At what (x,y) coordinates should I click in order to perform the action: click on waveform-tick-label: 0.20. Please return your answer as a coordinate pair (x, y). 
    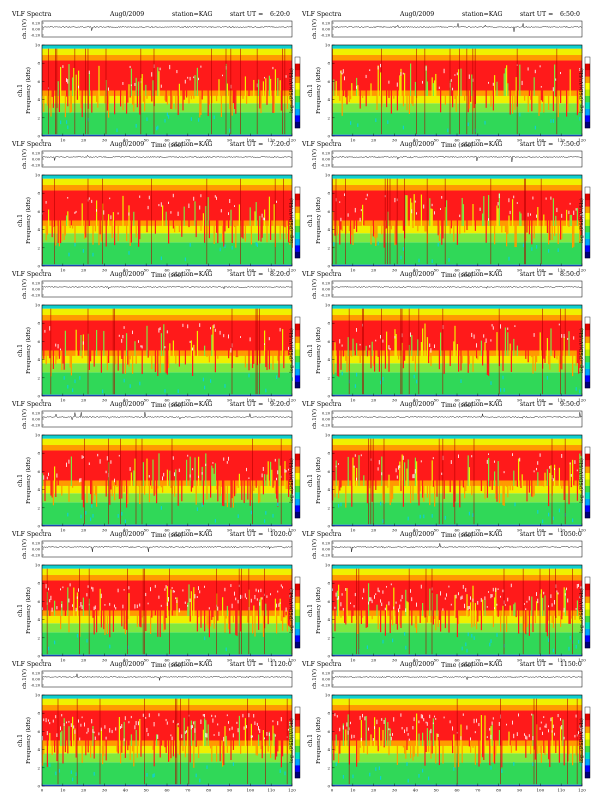
    Looking at the image, I should click on (36, 414).